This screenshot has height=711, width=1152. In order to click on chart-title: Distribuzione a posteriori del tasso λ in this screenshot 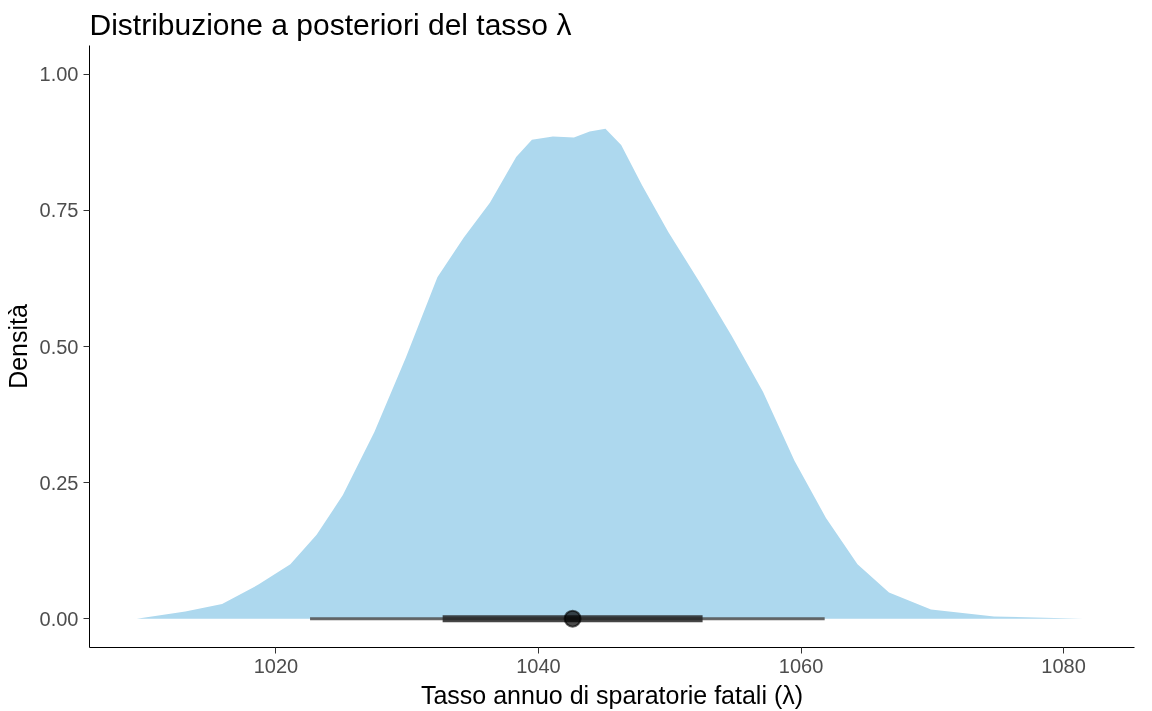, I will do `click(330, 24)`.